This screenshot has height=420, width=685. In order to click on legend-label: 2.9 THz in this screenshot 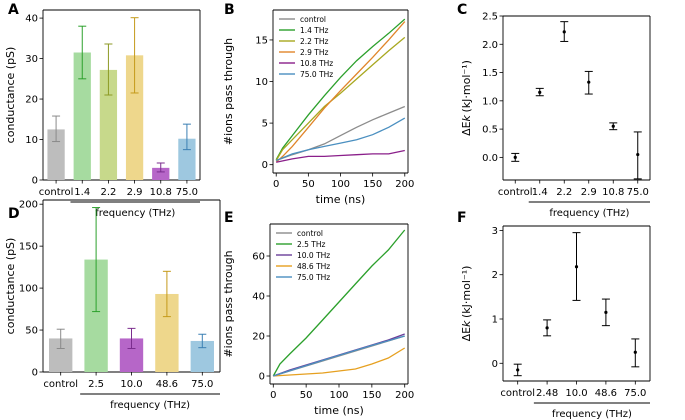, I will do `click(314, 52)`.